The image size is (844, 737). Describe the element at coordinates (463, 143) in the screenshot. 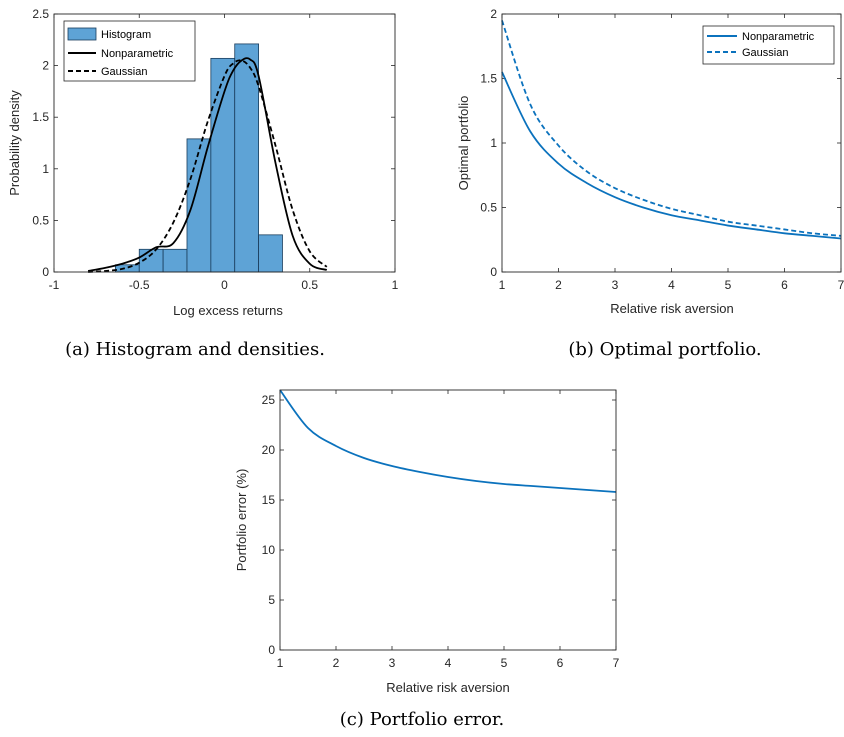

I see `chart-b-ylabel: Optimal portfolio` at that location.